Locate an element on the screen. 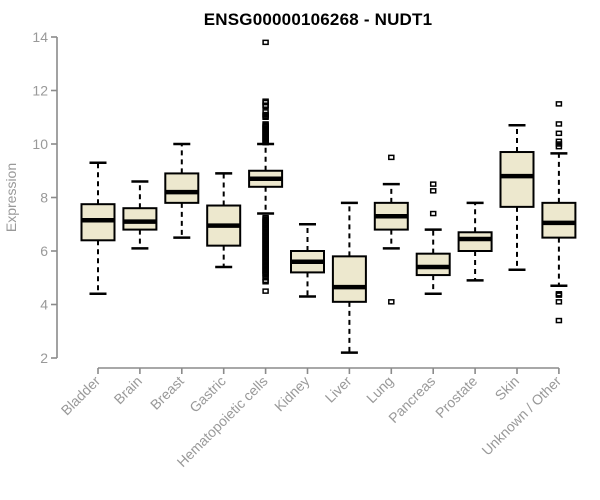 The image size is (600, 500). y-tick-label: 4 is located at coordinates (44, 305).